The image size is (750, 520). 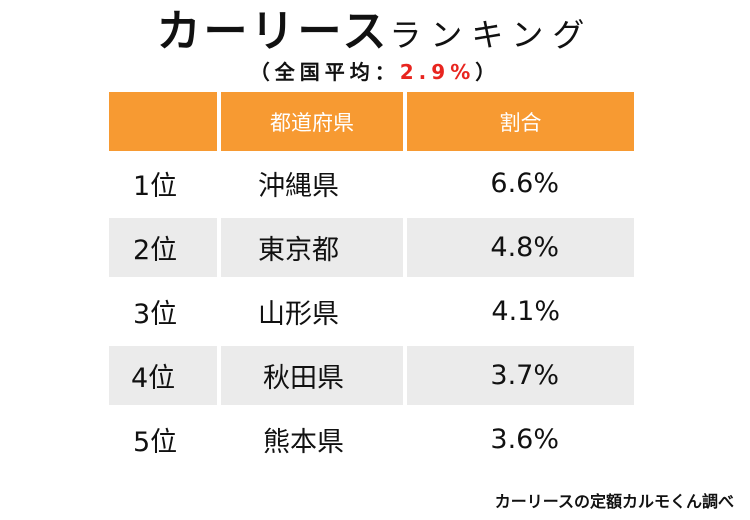 I want to click on rank-cell: 5位, so click(x=163, y=439).